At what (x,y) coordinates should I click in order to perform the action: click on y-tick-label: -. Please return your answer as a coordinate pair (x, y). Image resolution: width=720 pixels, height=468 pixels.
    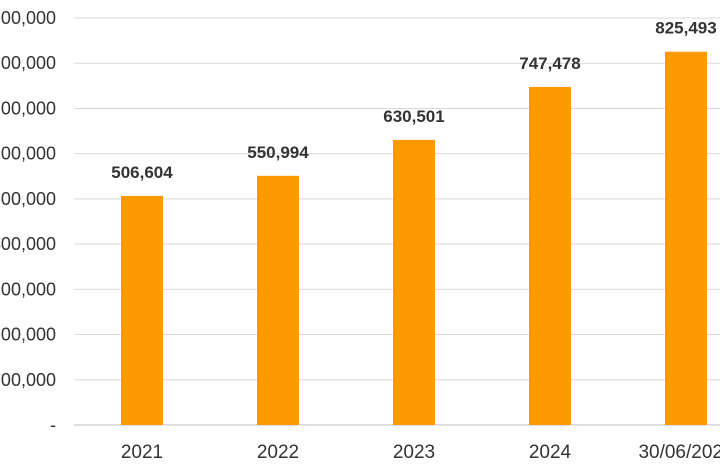
    Looking at the image, I should click on (53, 425).